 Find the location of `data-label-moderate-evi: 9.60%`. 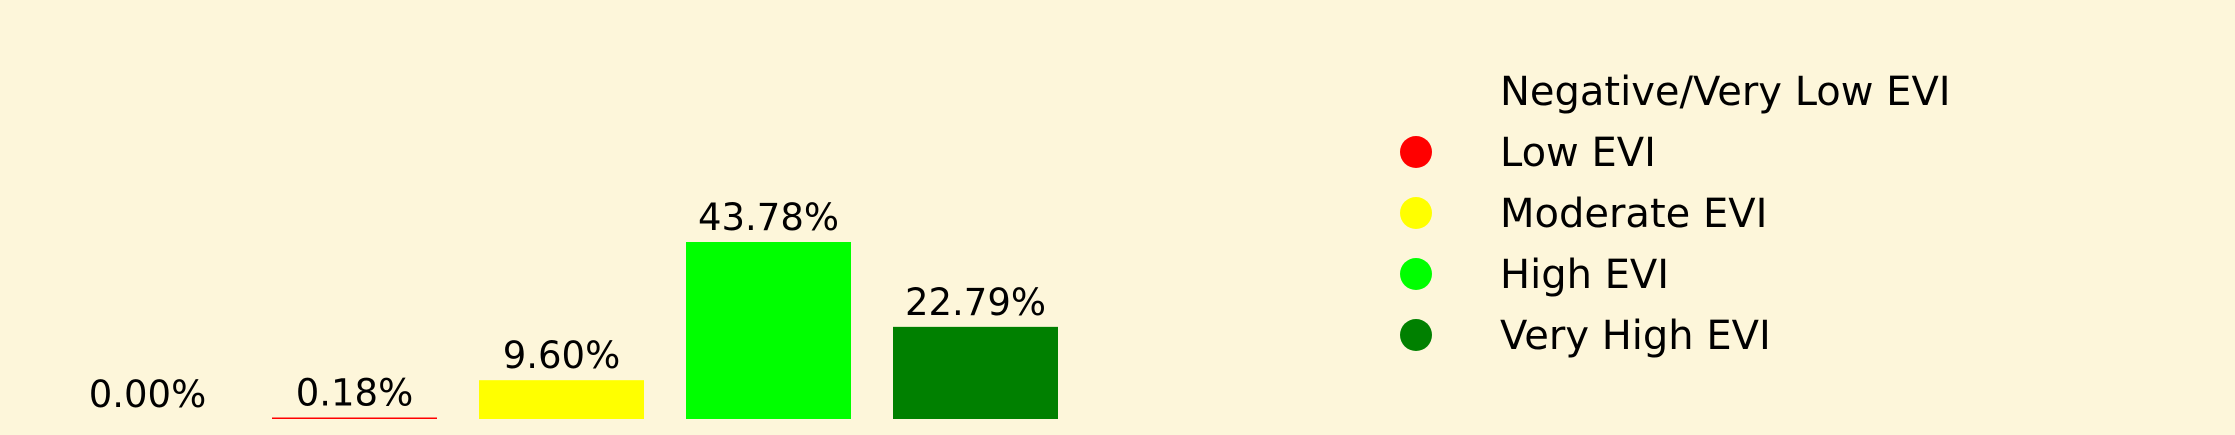

data-label-moderate-evi: 9.60% is located at coordinates (562, 355).